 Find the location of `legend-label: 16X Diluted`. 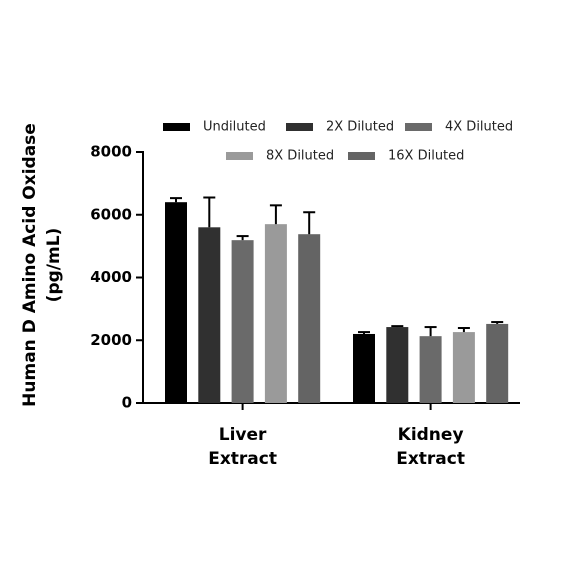

legend-label: 16X Diluted is located at coordinates (426, 156).